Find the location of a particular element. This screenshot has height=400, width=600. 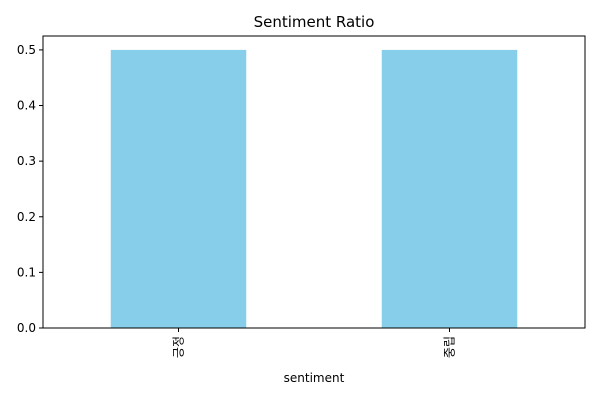

y-tick-label-2: 0.2 is located at coordinates (26, 217).